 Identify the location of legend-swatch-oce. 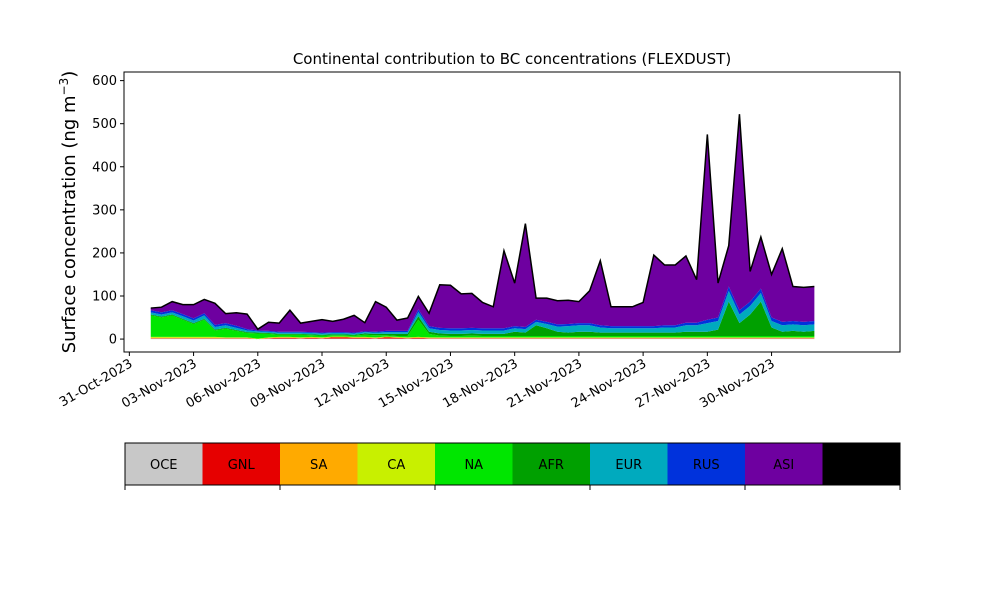
(164, 464).